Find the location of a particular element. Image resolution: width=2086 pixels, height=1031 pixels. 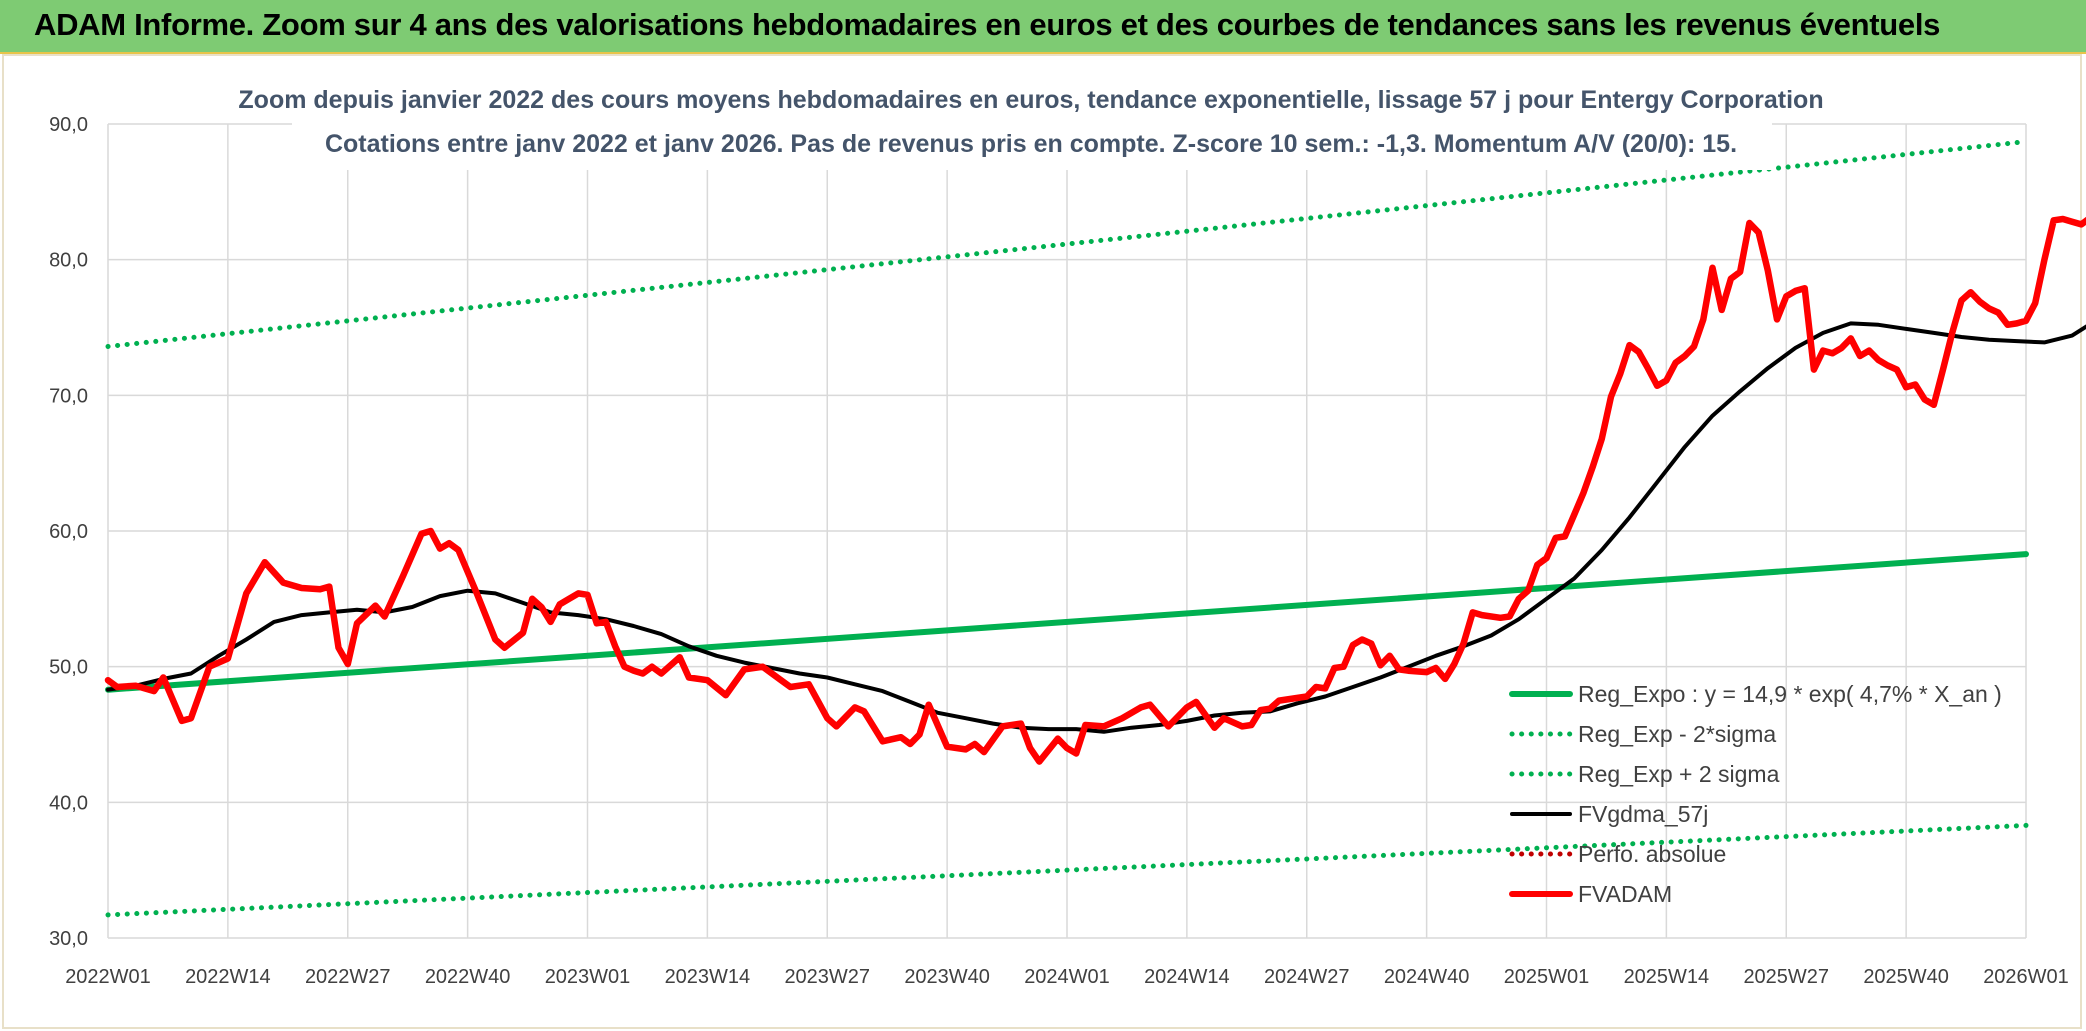

x-tick-label: 2022W01 is located at coordinates (108, 977).